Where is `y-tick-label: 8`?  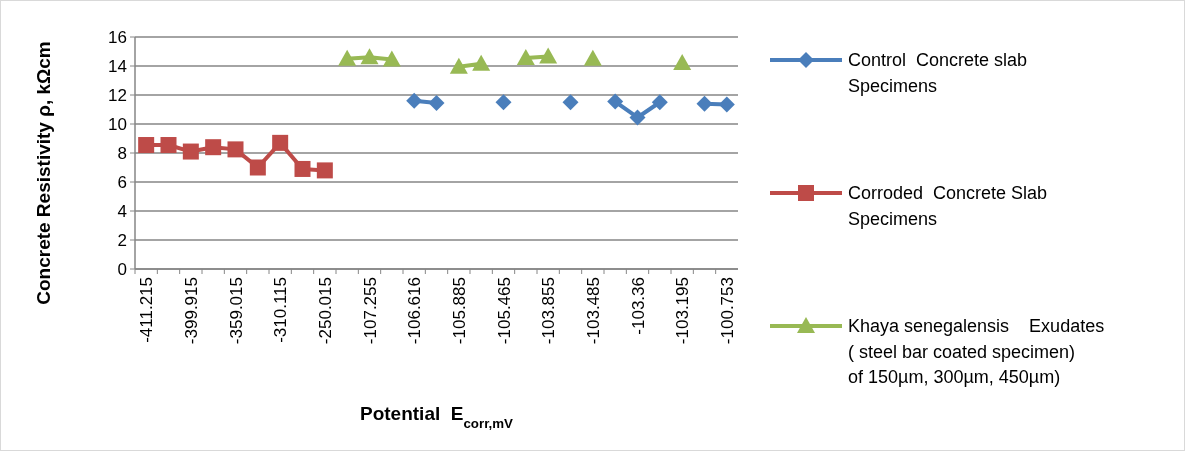 y-tick-label: 8 is located at coordinates (122, 153).